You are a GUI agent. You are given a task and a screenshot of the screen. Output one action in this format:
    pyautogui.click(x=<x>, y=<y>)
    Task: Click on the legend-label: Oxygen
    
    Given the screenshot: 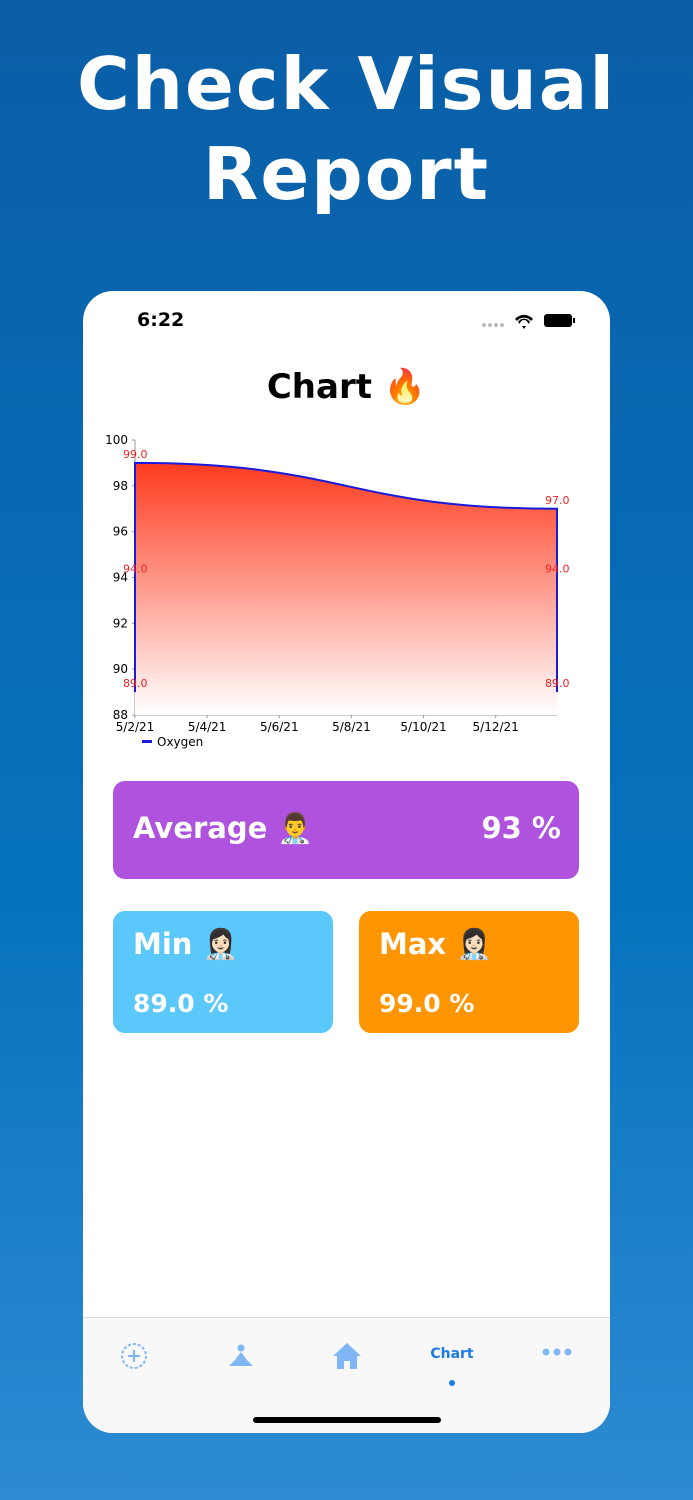 What is the action you would take?
    pyautogui.click(x=180, y=742)
    